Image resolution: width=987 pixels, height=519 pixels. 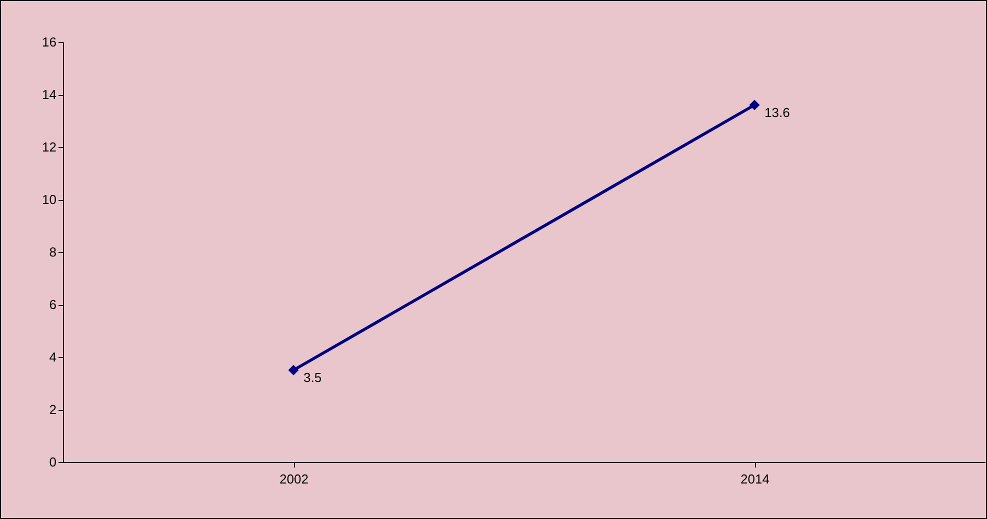 I want to click on y-tick-label: 10, so click(x=49, y=199).